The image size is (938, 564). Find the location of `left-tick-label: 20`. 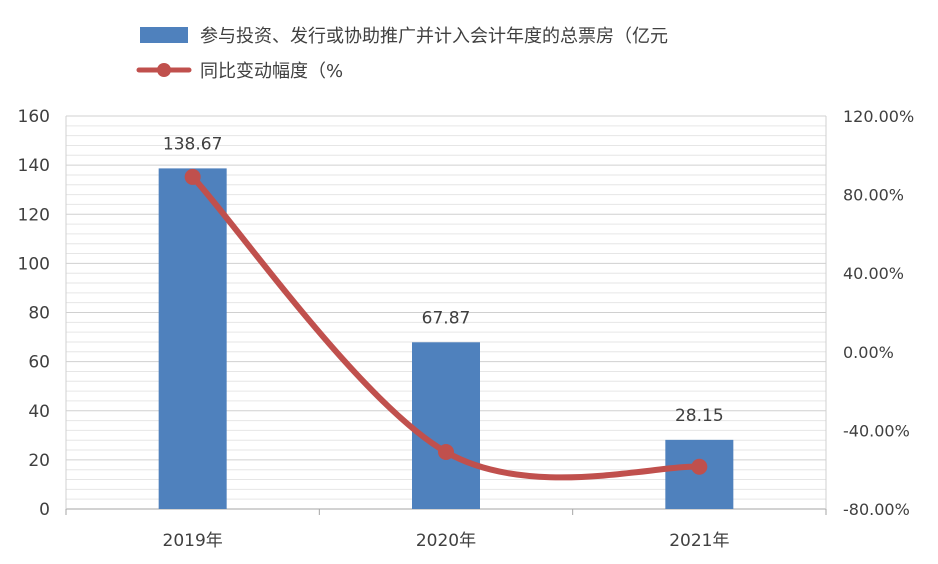

left-tick-label: 20 is located at coordinates (39, 461).